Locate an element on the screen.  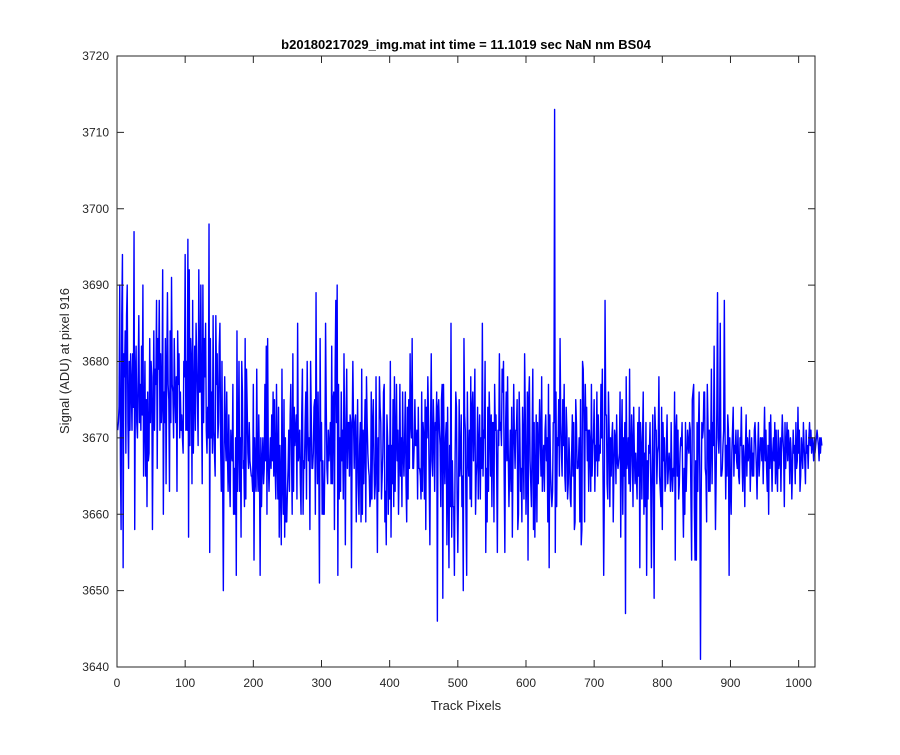
y-tick-label: 3710 is located at coordinates (95, 132).